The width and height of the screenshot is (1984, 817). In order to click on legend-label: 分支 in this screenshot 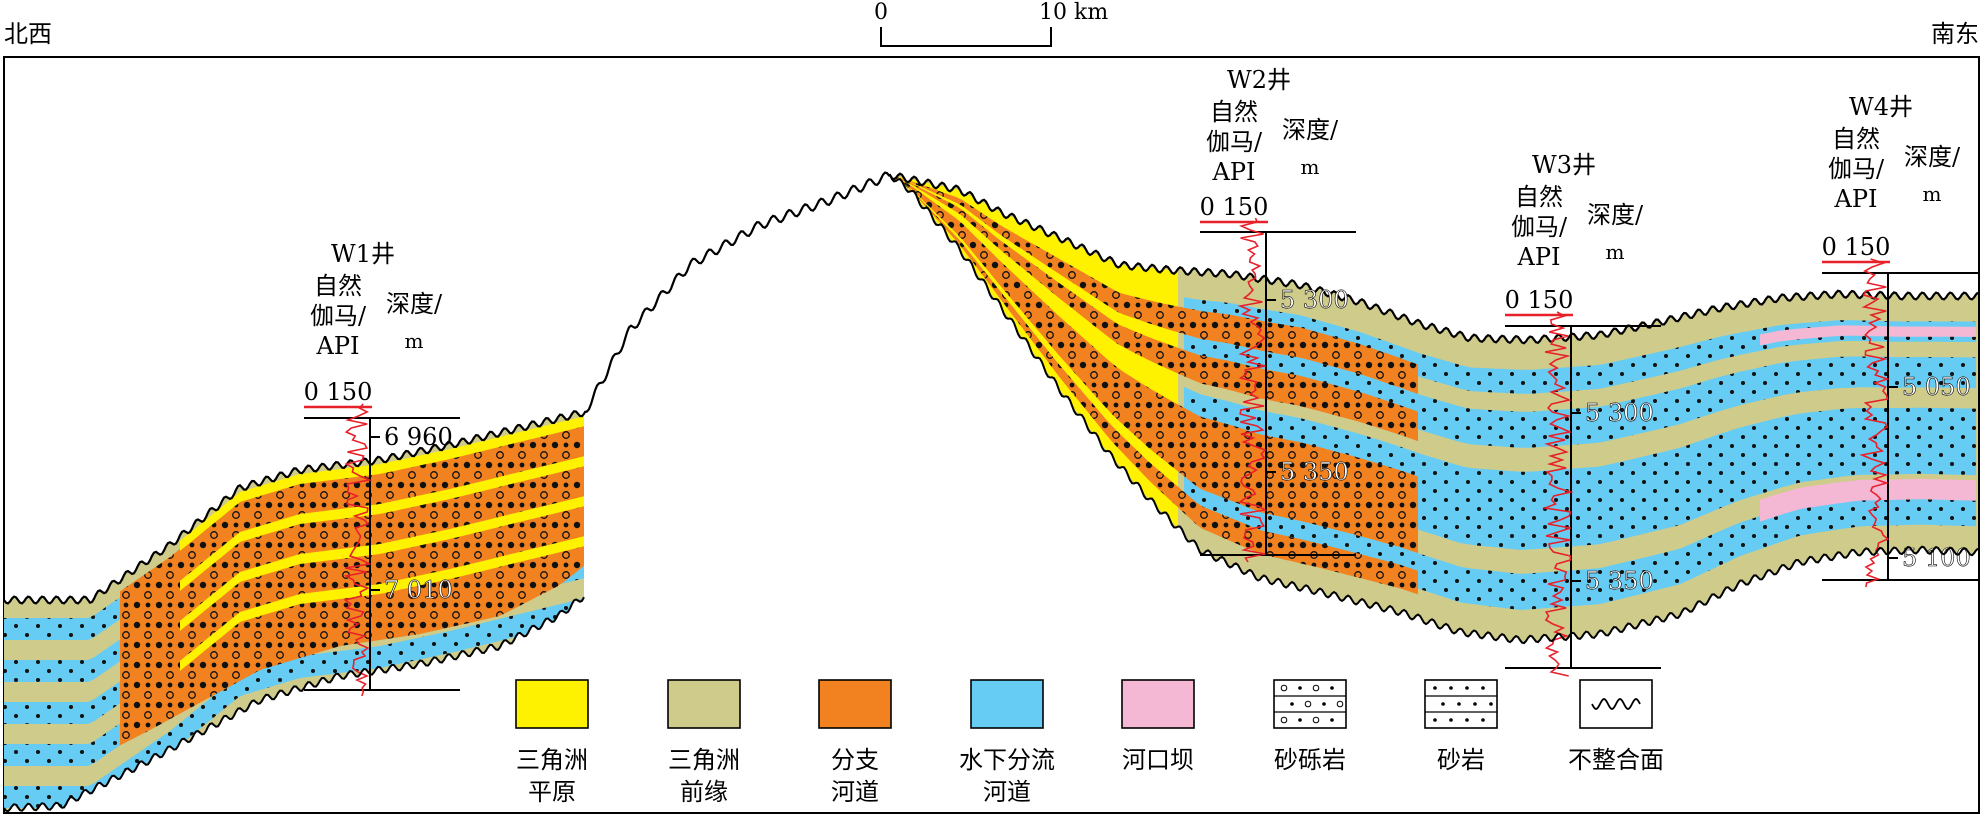, I will do `click(855, 760)`.